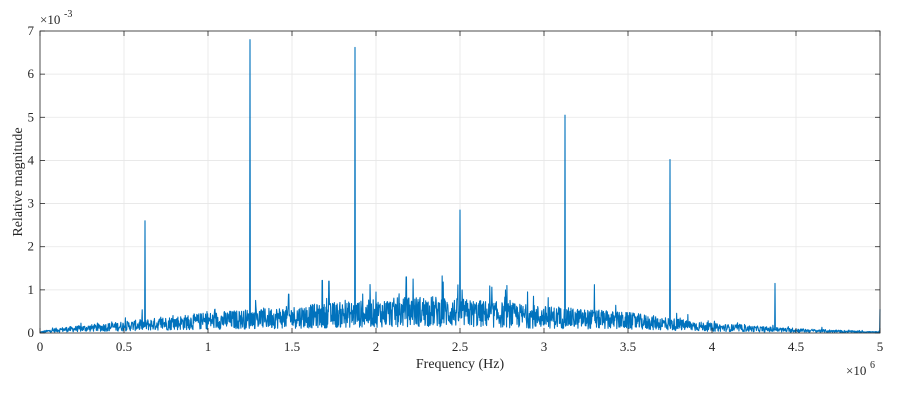 The height and width of the screenshot is (400, 900). I want to click on x-tick-label: 2, so click(376, 346).